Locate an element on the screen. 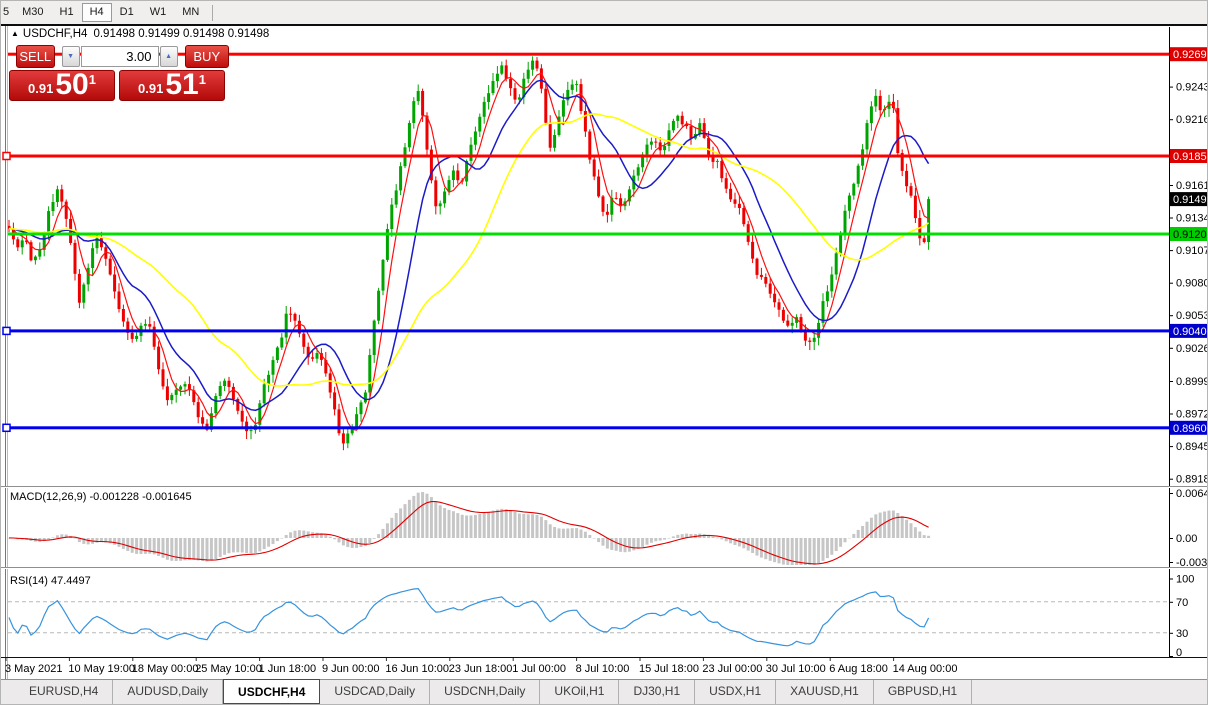 The width and height of the screenshot is (1208, 705). trade-panel-controls: SELL ▼ ▲ BUY is located at coordinates (122, 56).